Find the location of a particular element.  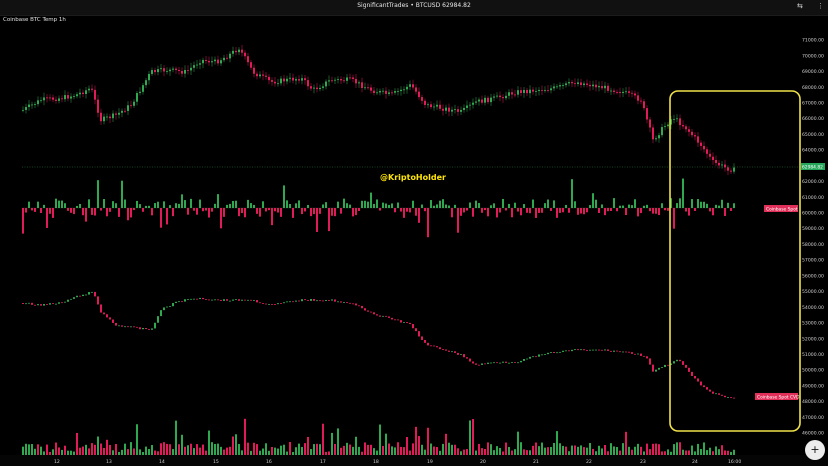

y-axis-tick-label: 51000.00 is located at coordinates (813, 355).